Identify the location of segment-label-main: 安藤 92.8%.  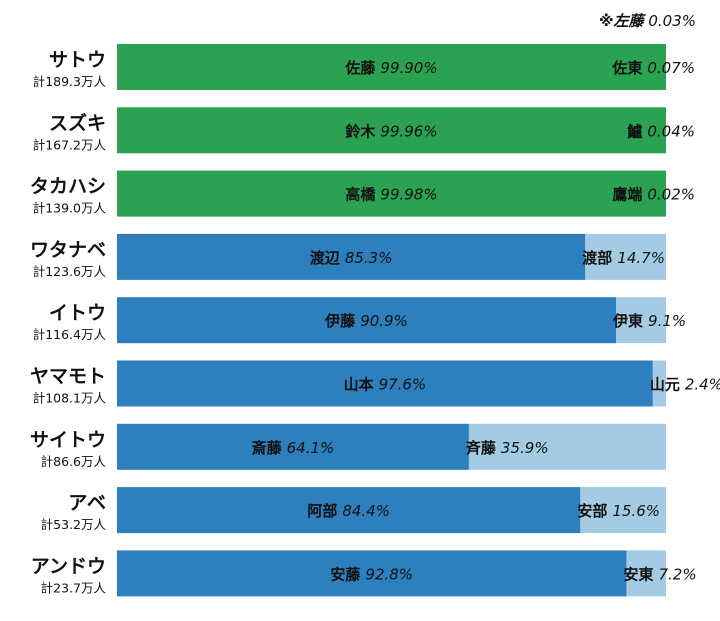
(371, 574).